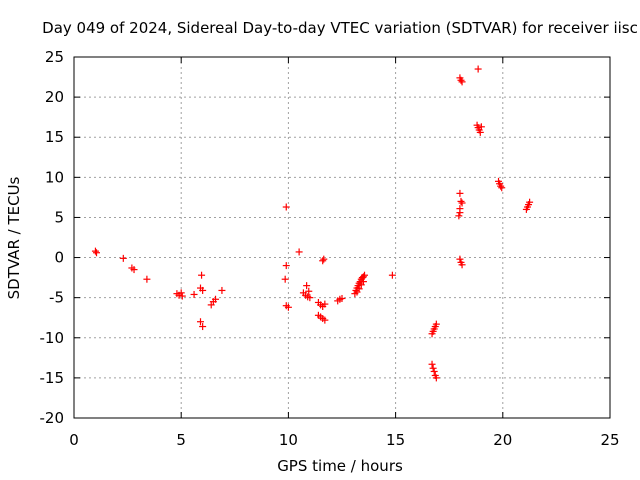 This screenshot has width=640, height=480. What do you see at coordinates (54, 177) in the screenshot?
I see `y-tick-label: 10` at bounding box center [54, 177].